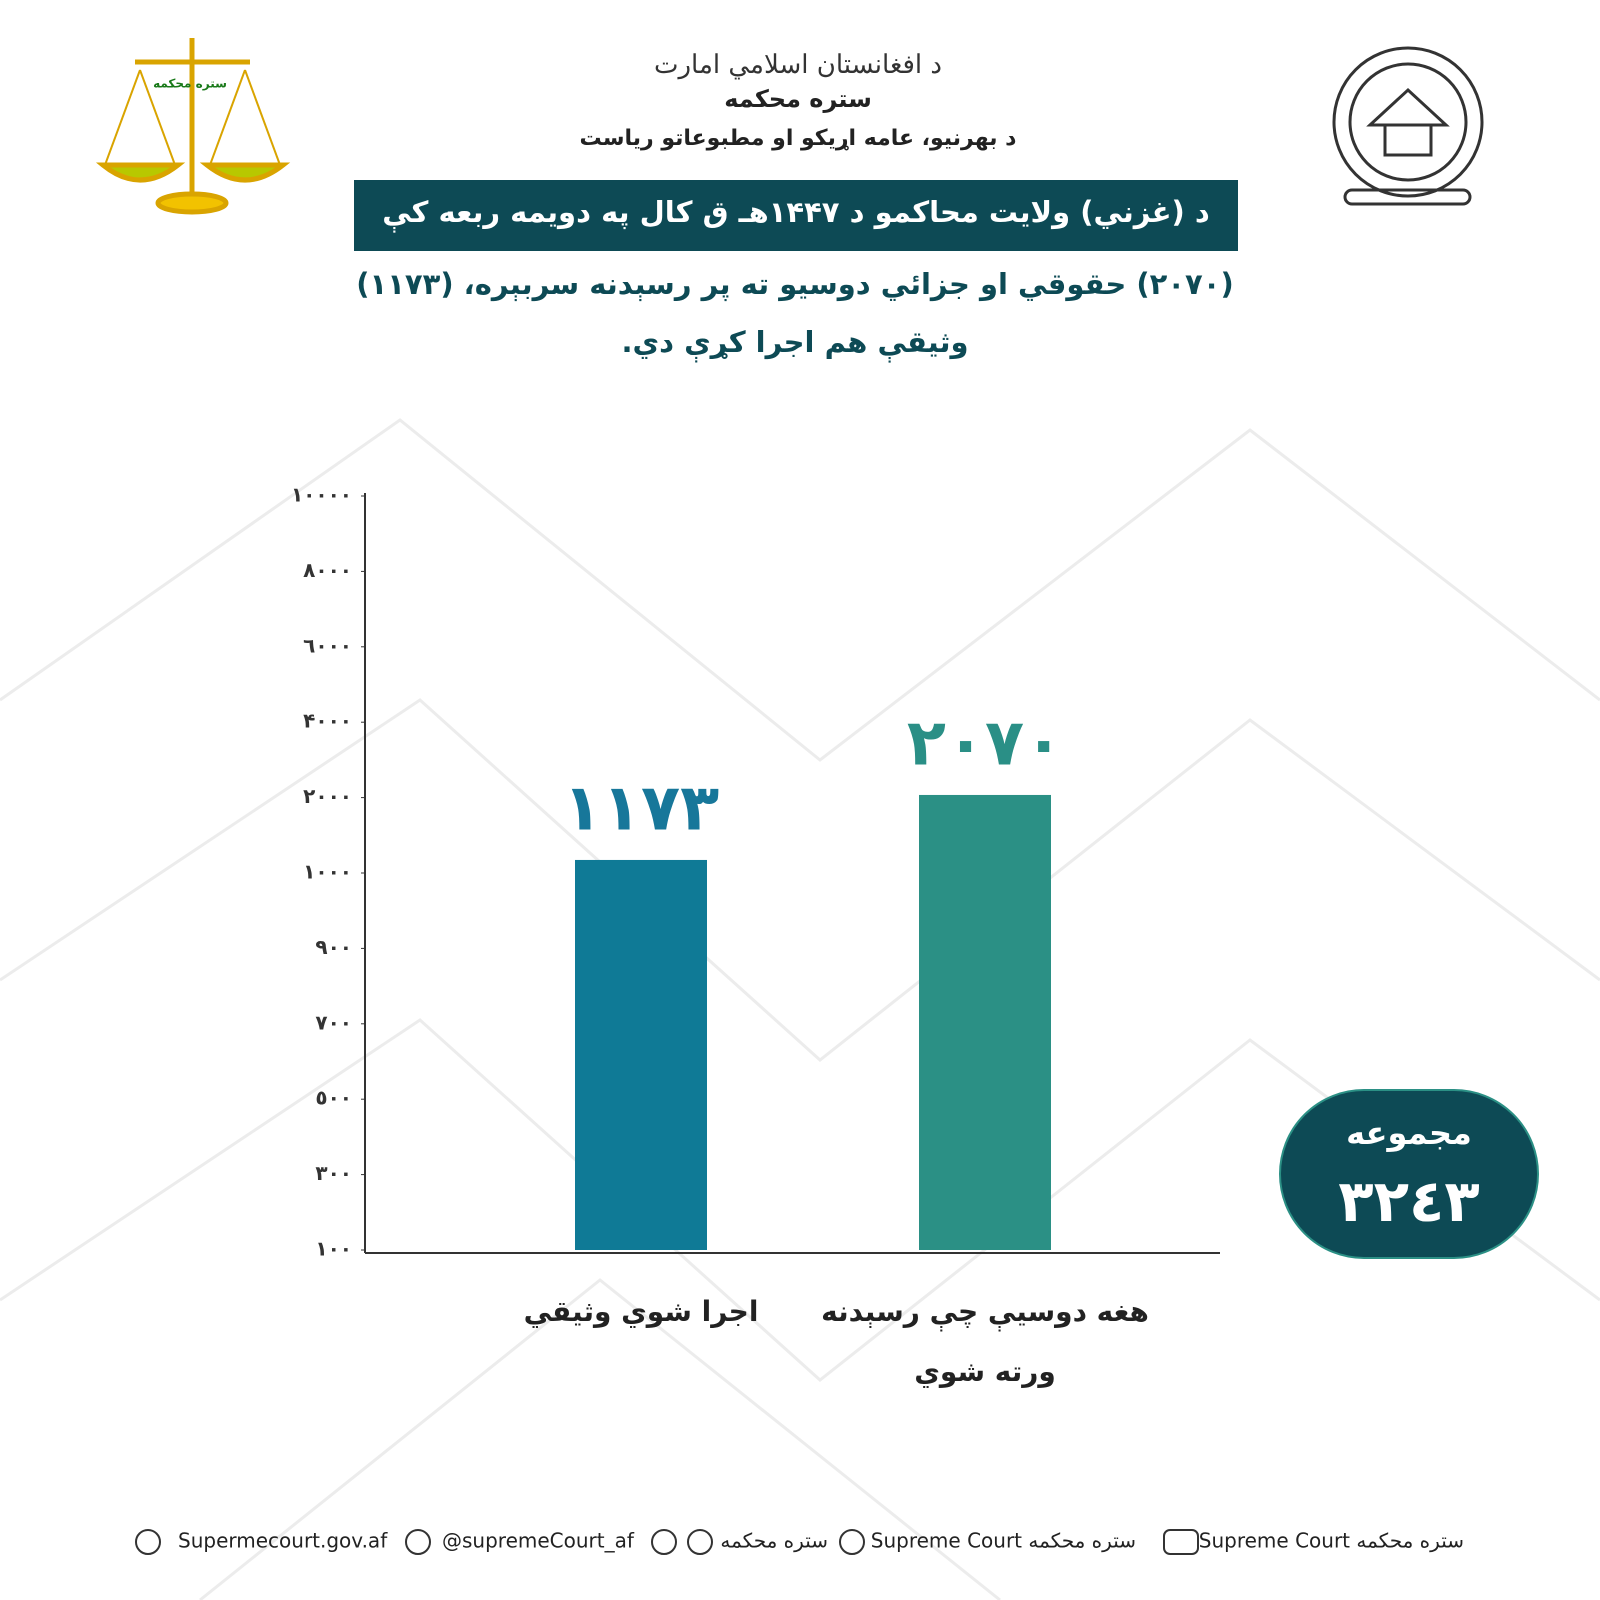  I want to click on x-tick-label: هغه دوسيې چې رسېدنه ورته شوي, so click(985, 1341).